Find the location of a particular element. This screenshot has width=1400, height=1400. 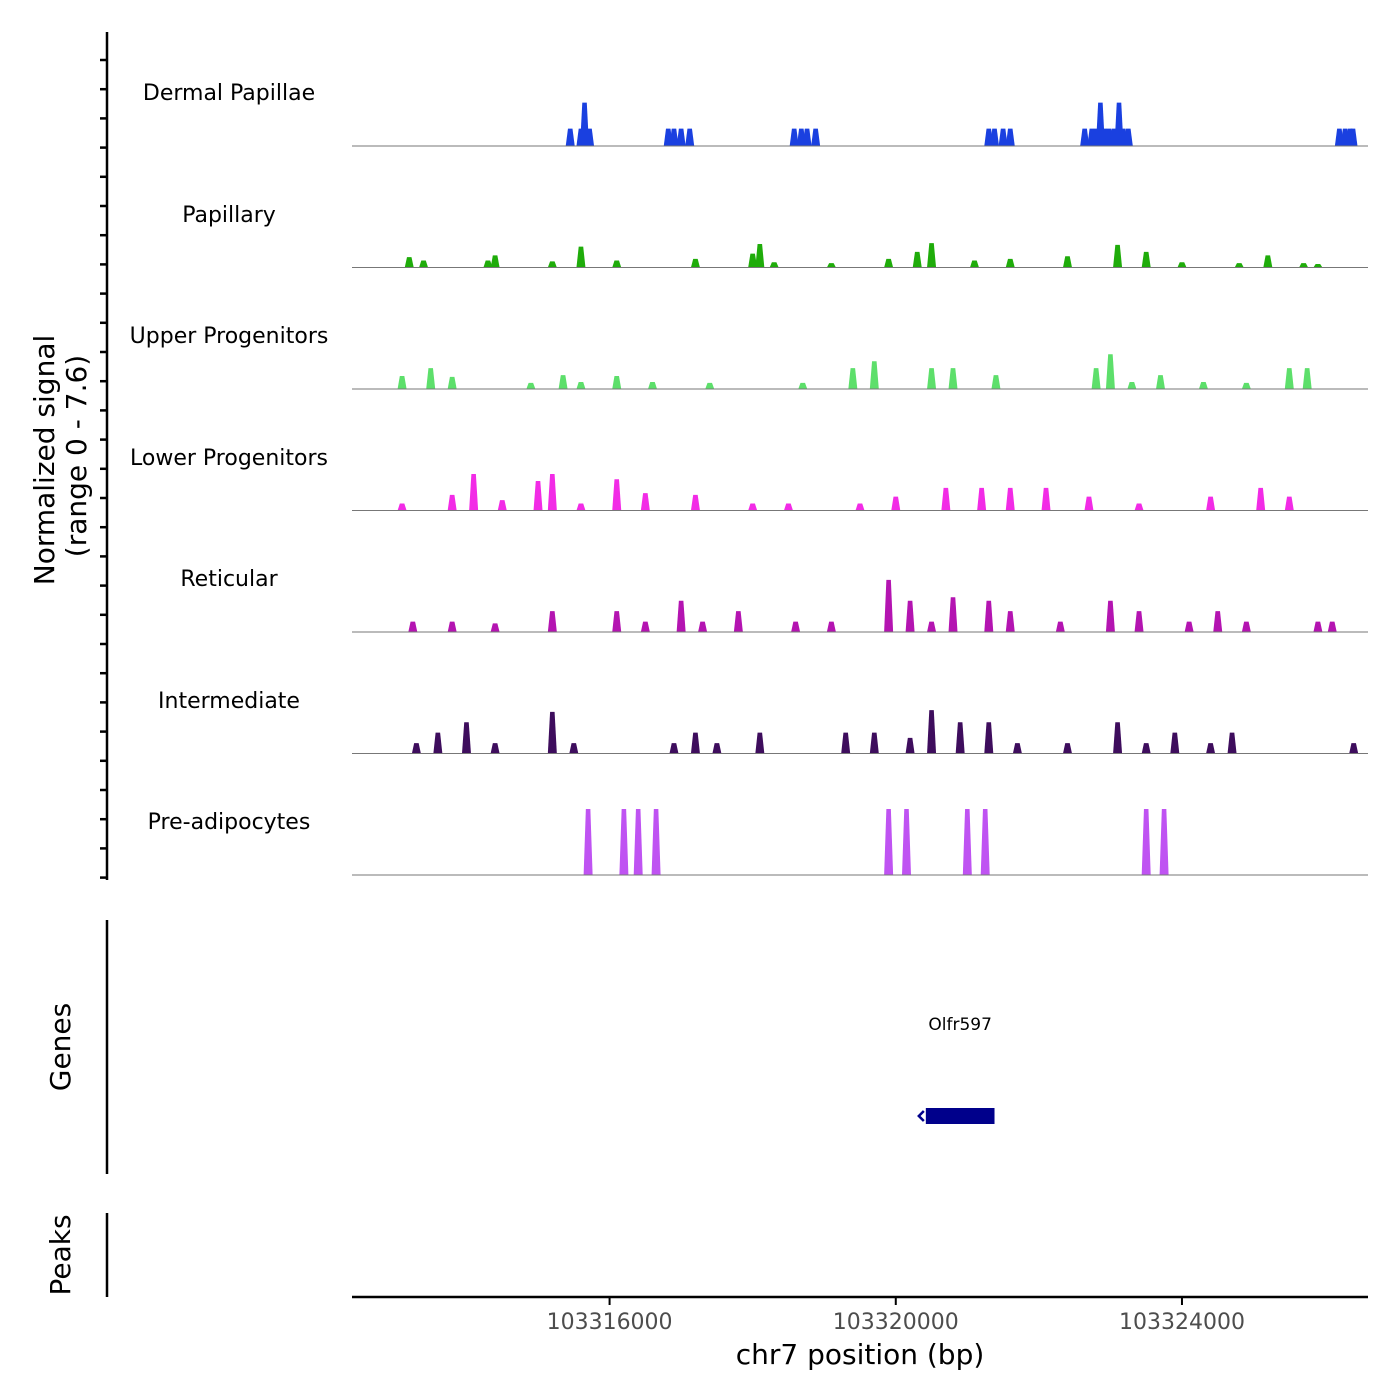

track-lower-progenitors is located at coordinates (860, 492).